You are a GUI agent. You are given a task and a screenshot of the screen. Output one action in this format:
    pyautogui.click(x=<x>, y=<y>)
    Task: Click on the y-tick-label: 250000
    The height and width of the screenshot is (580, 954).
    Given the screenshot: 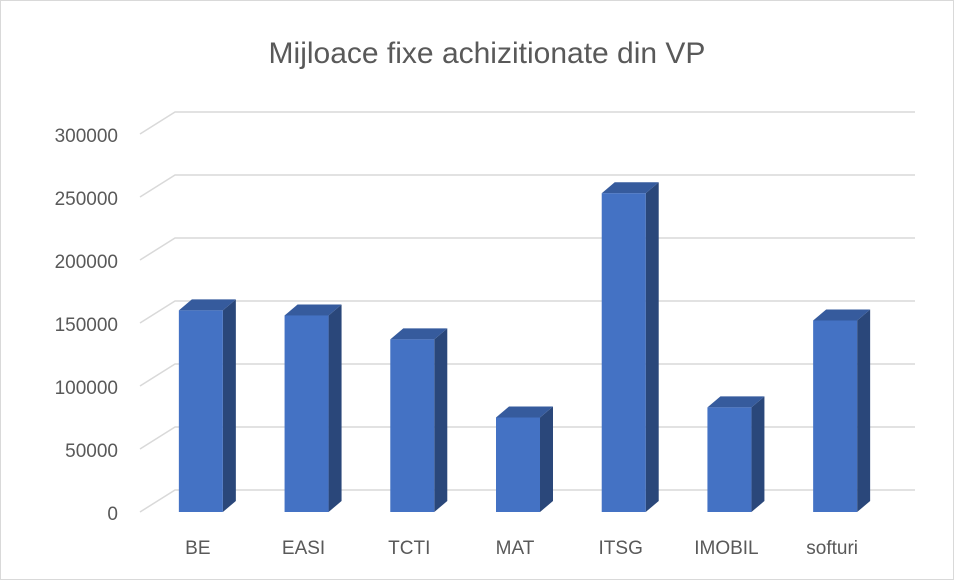 What is the action you would take?
    pyautogui.click(x=86, y=199)
    